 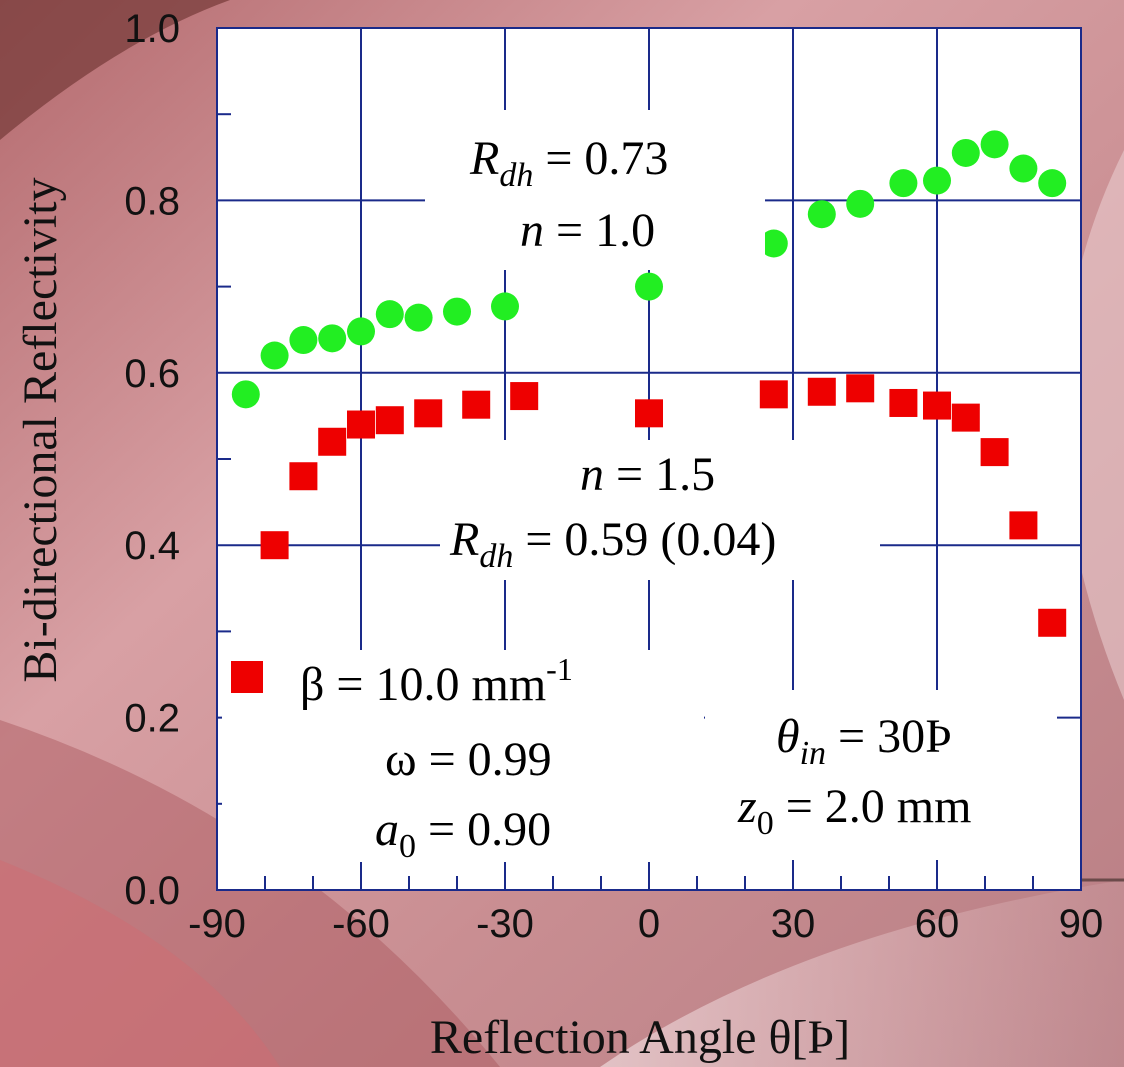 What do you see at coordinates (152, 719) in the screenshot?
I see `y-tick-label: 0.2` at bounding box center [152, 719].